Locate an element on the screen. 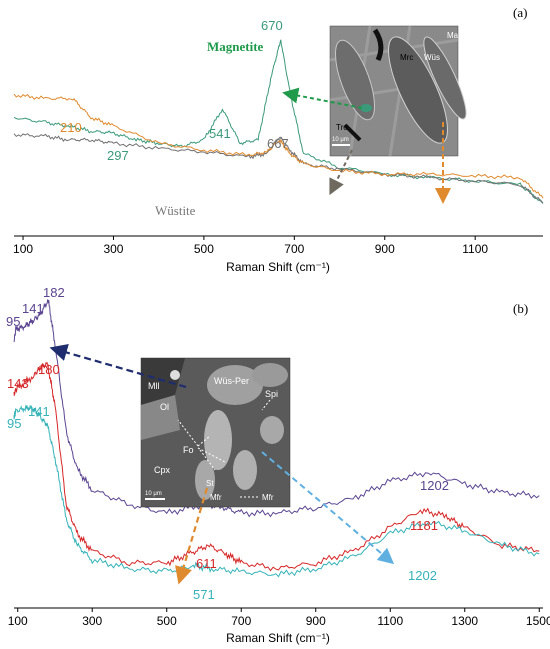 This screenshot has width=550, height=649. cyan-peak-95: 95 is located at coordinates (14, 423).